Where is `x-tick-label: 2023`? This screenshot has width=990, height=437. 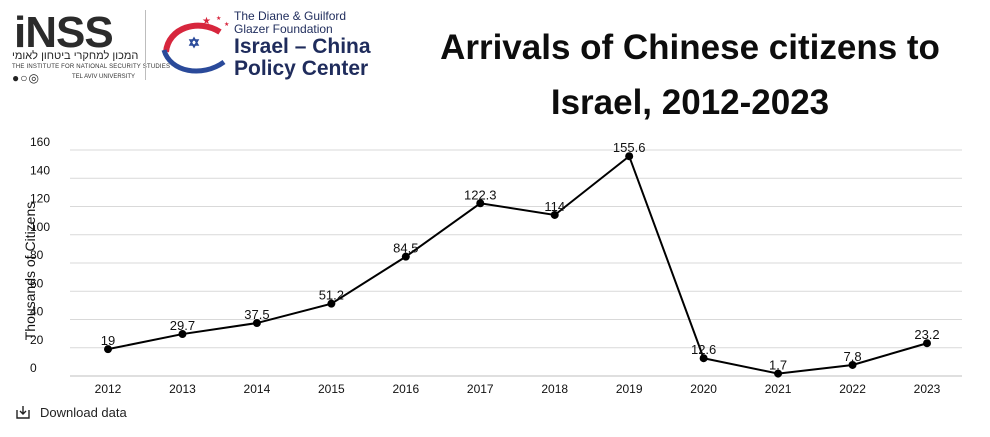 x-tick-label: 2023 is located at coordinates (927, 388).